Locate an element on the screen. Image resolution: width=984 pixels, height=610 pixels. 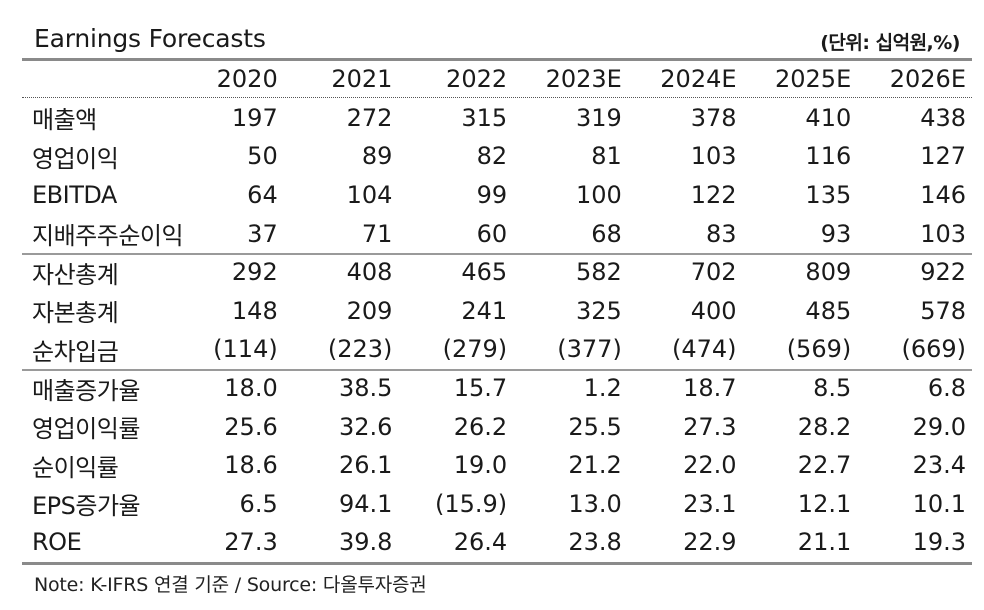
row-label: 순차입금 is located at coordinates (75, 351).